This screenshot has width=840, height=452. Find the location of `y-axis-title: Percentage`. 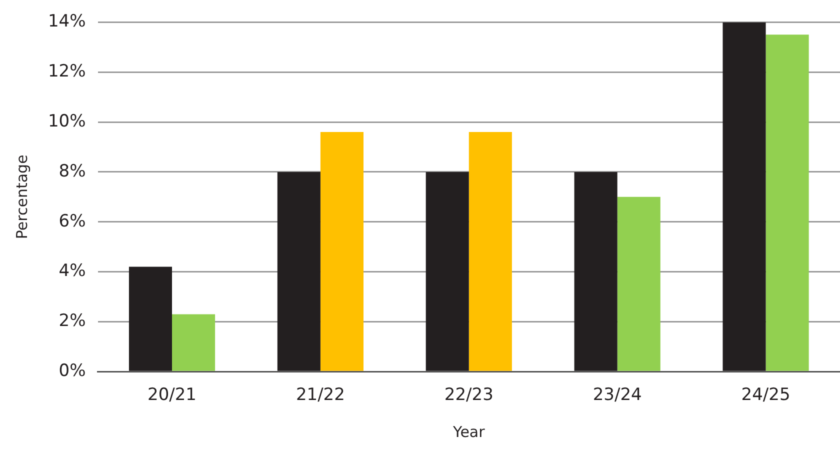

y-axis-title: Percentage is located at coordinates (21, 197).